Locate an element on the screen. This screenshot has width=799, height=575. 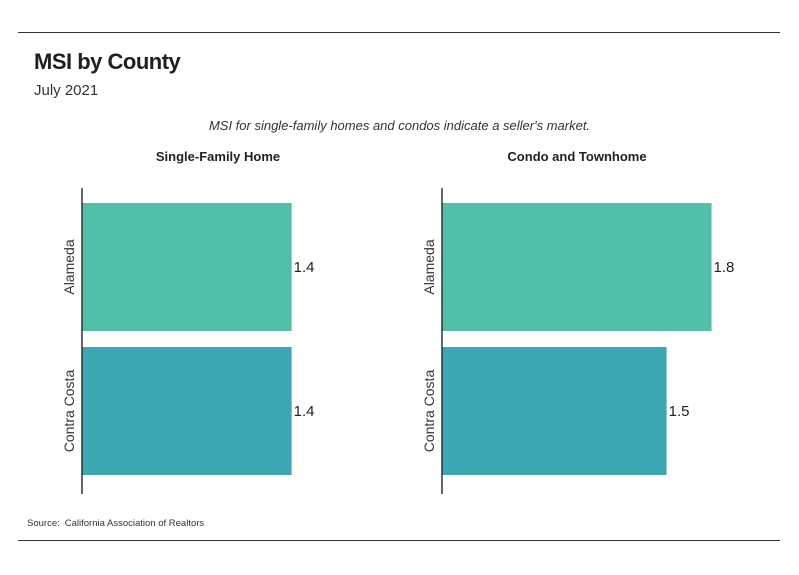
bottom-rule is located at coordinates (399, 540).